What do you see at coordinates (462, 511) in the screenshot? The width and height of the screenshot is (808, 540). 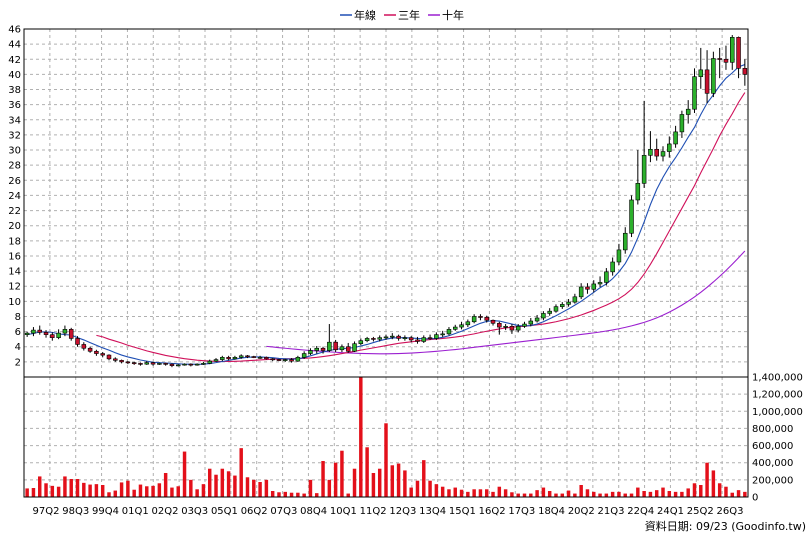 I see `x-tick-label: 15Q1` at bounding box center [462, 511].